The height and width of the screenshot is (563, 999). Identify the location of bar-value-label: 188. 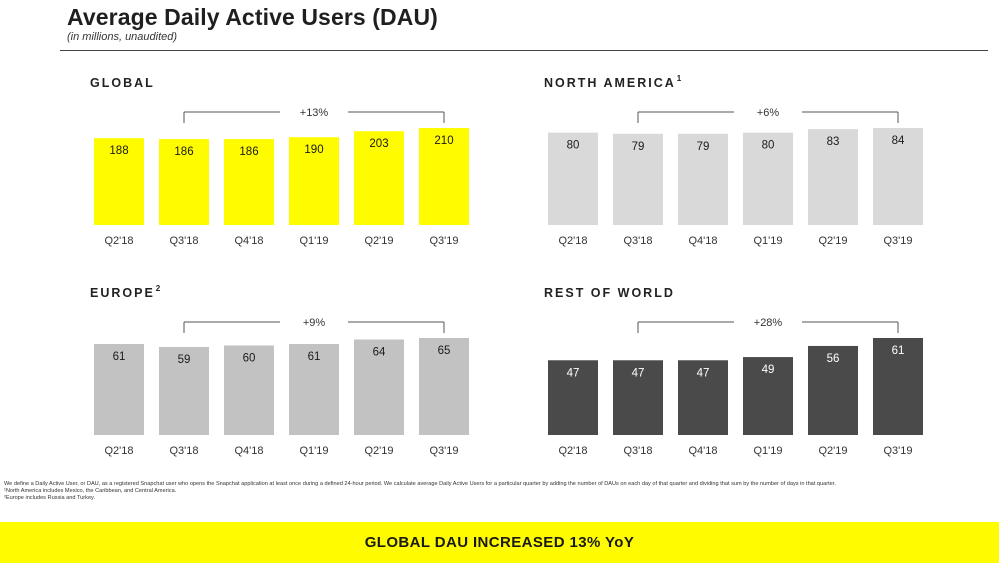
(118, 151).